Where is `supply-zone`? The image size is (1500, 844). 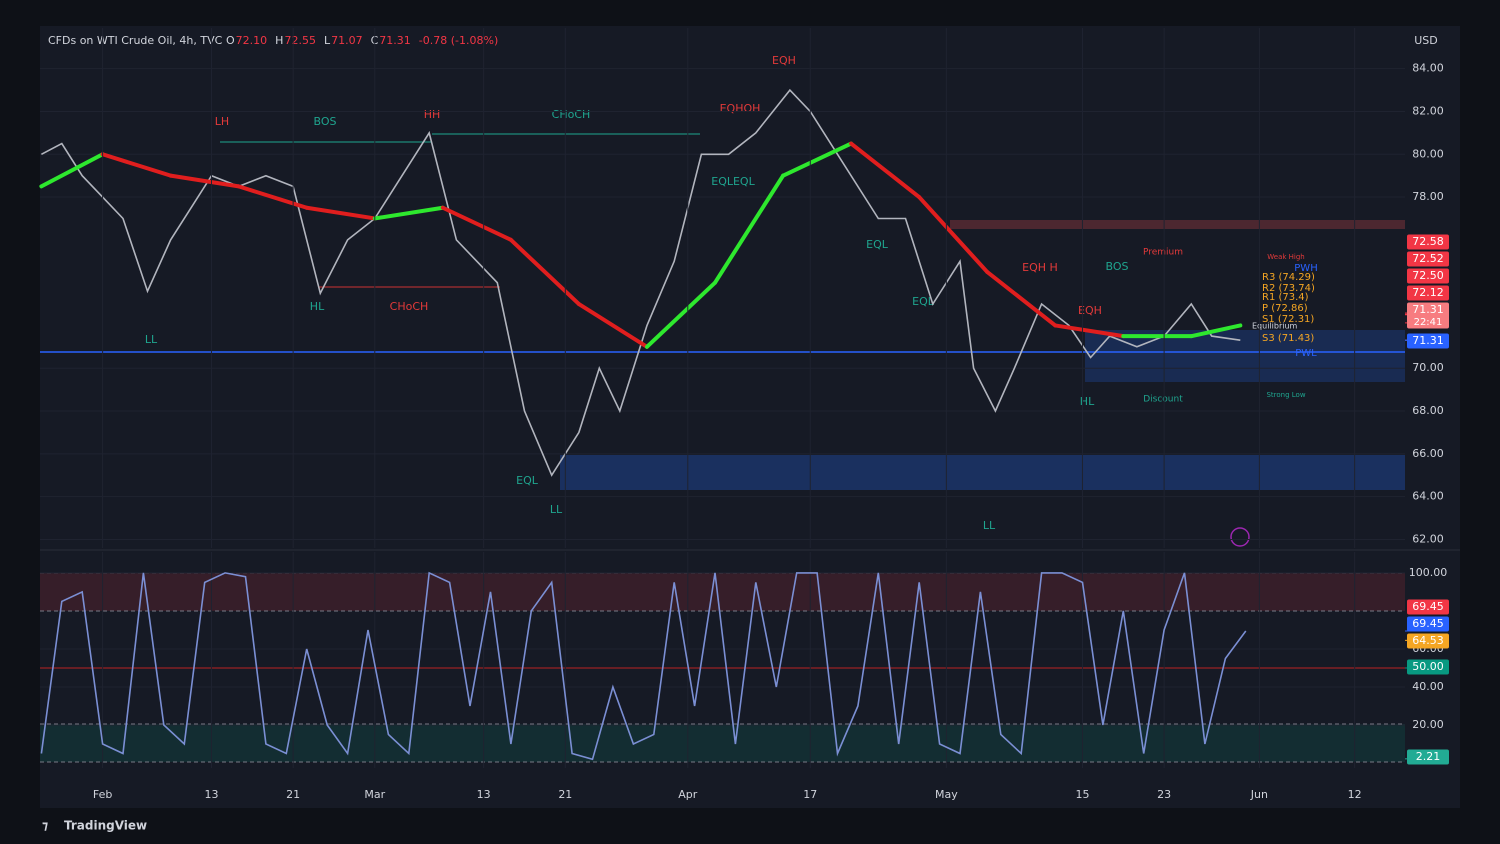
supply-zone is located at coordinates (1177, 224).